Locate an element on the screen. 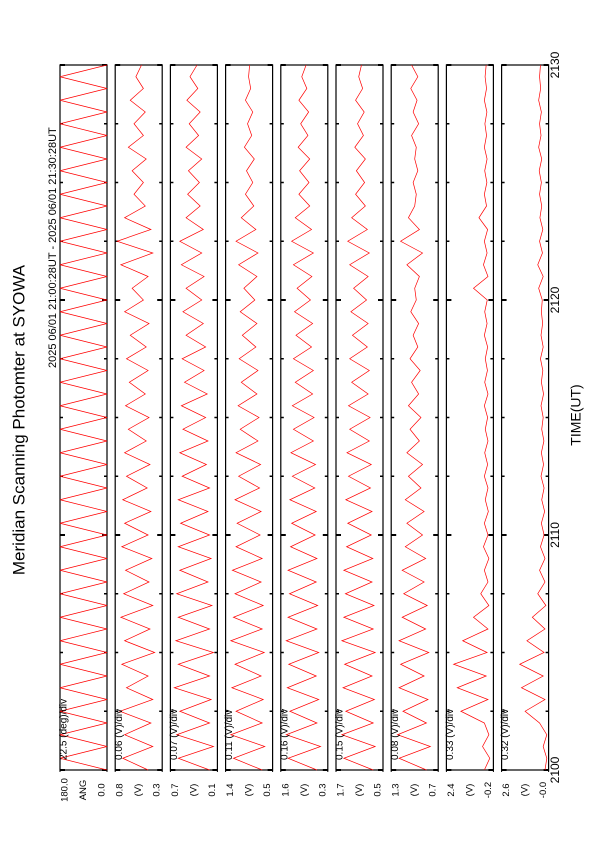 The image size is (595, 847). y-tick-label: 1.3 is located at coordinates (396, 789).